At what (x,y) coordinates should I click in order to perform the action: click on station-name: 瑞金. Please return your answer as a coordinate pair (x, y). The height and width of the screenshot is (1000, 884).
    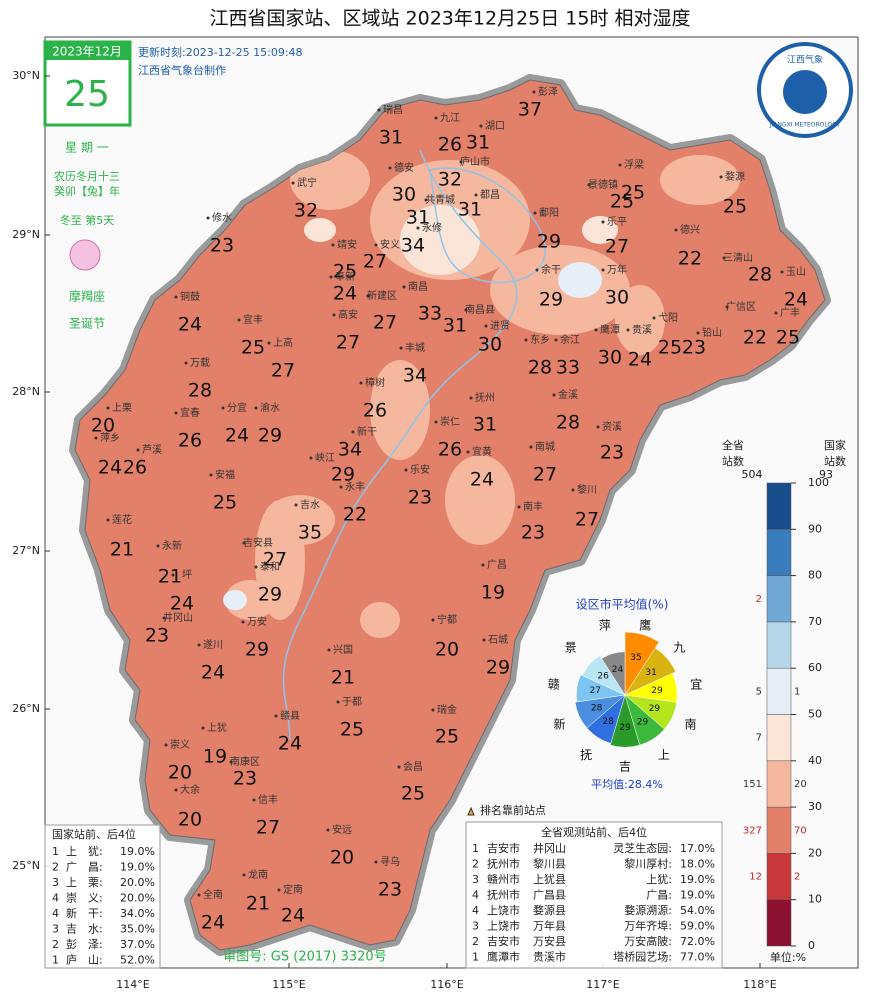
    Looking at the image, I should click on (447, 709).